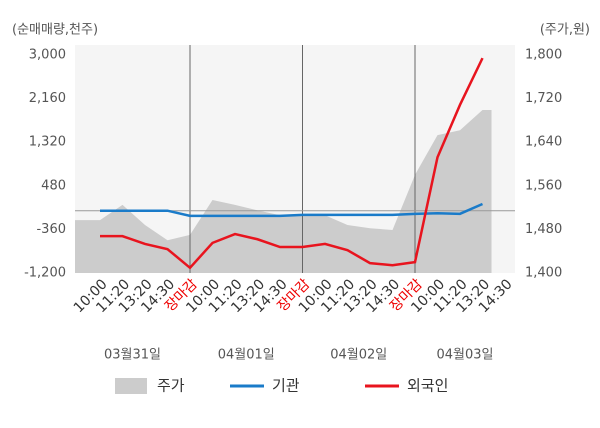  What do you see at coordinates (51, 229) in the screenshot?
I see `y-tick-label: -360` at bounding box center [51, 229].